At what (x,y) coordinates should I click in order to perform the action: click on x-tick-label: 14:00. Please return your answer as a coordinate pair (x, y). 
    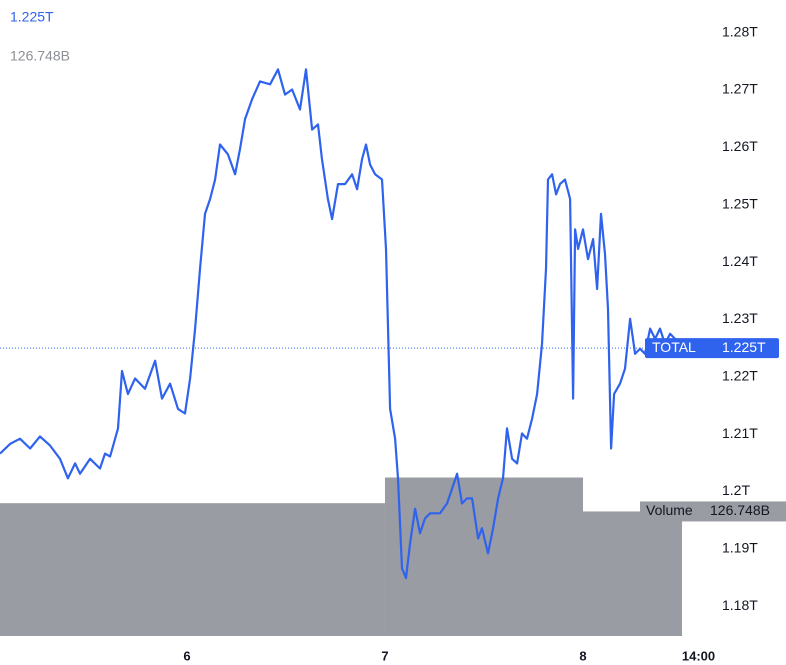
    Looking at the image, I should click on (698, 655).